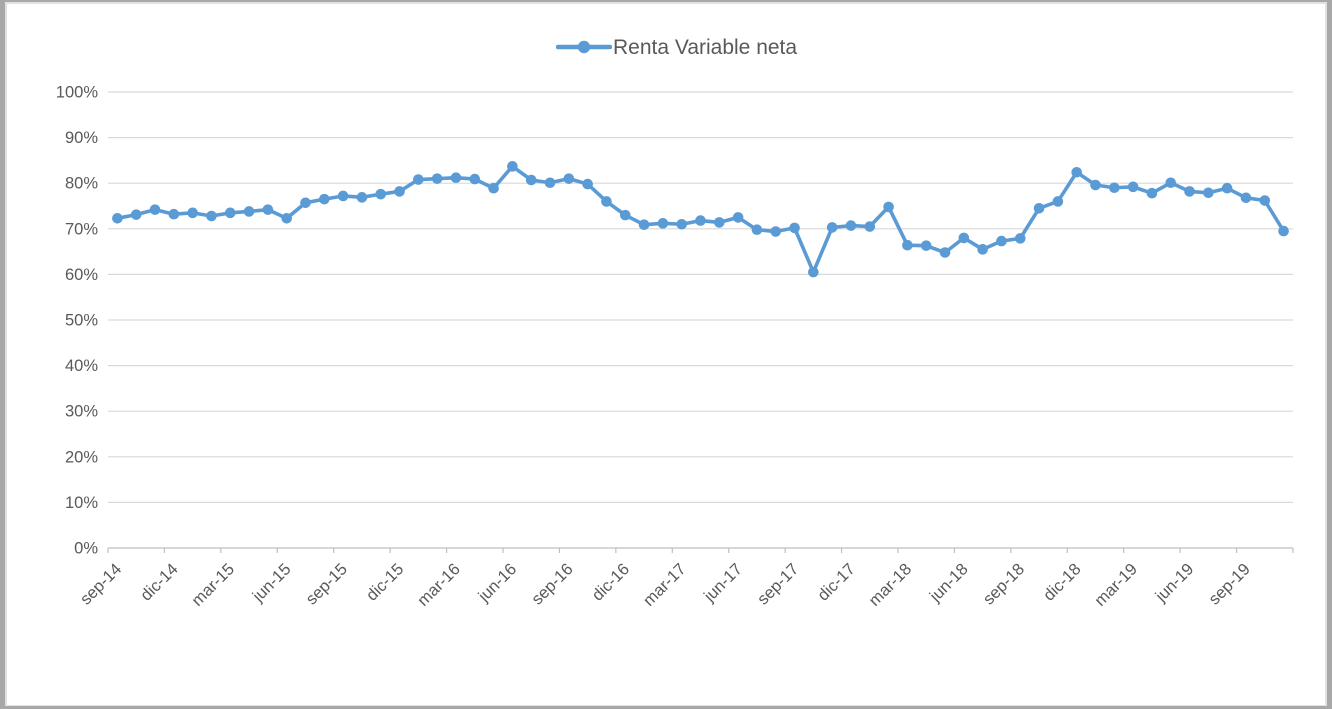  I want to click on svg-text: sep-16, so click(552, 584).